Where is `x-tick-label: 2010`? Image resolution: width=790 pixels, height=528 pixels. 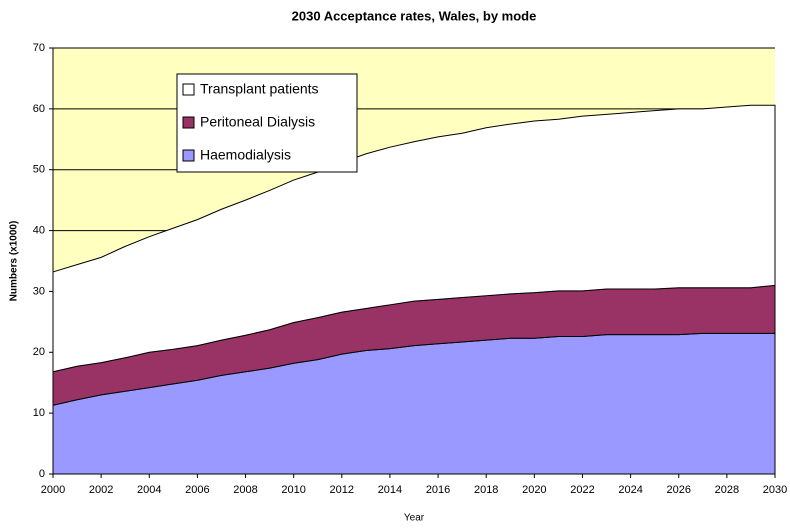
x-tick-label: 2010 is located at coordinates (293, 490).